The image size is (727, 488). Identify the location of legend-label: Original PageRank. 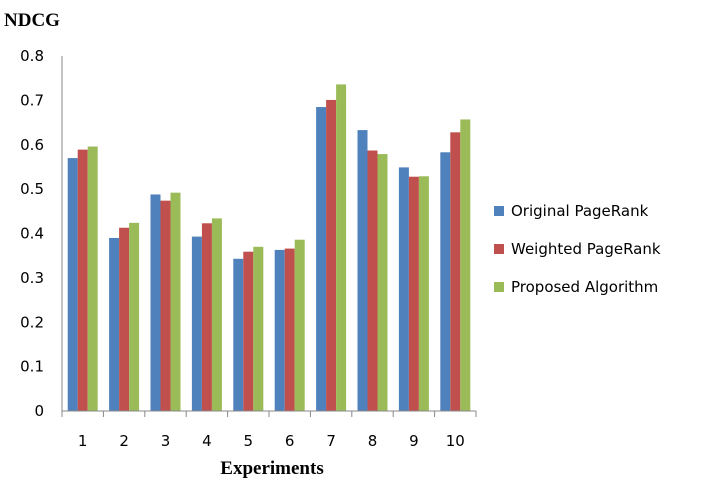
(580, 211).